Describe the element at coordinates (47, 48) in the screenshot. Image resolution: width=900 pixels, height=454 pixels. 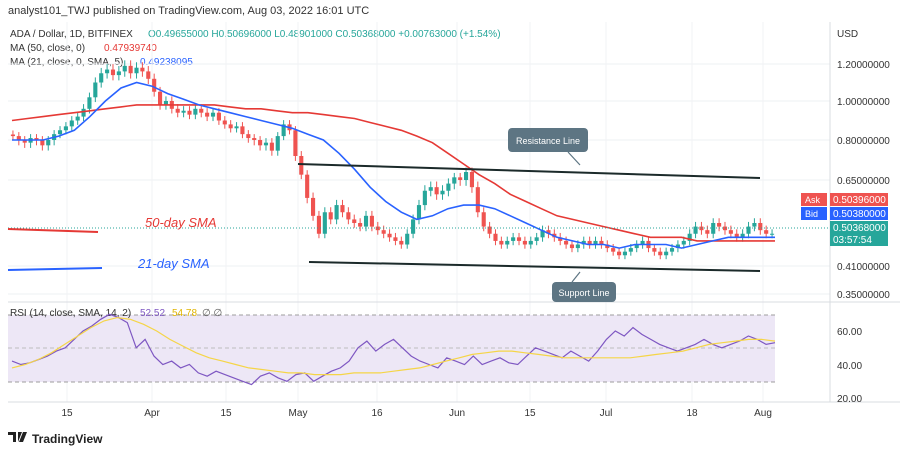
I see `ma50-label: MA (50, close, 0)` at that location.